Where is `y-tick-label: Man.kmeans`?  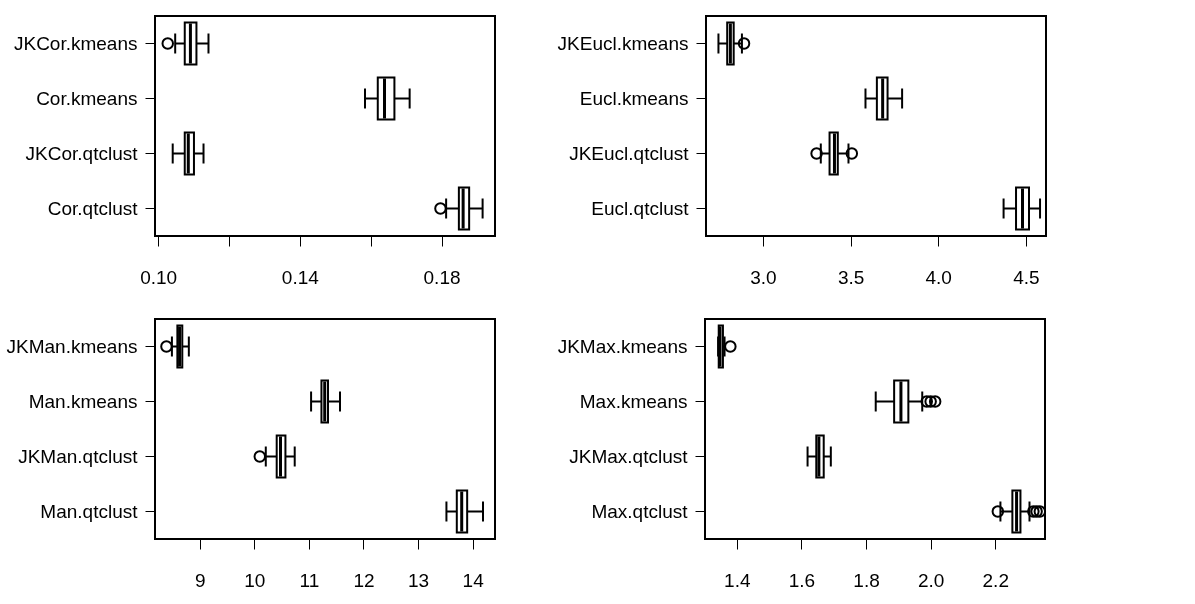
y-tick-label: Man.kmeans is located at coordinates (83, 401).